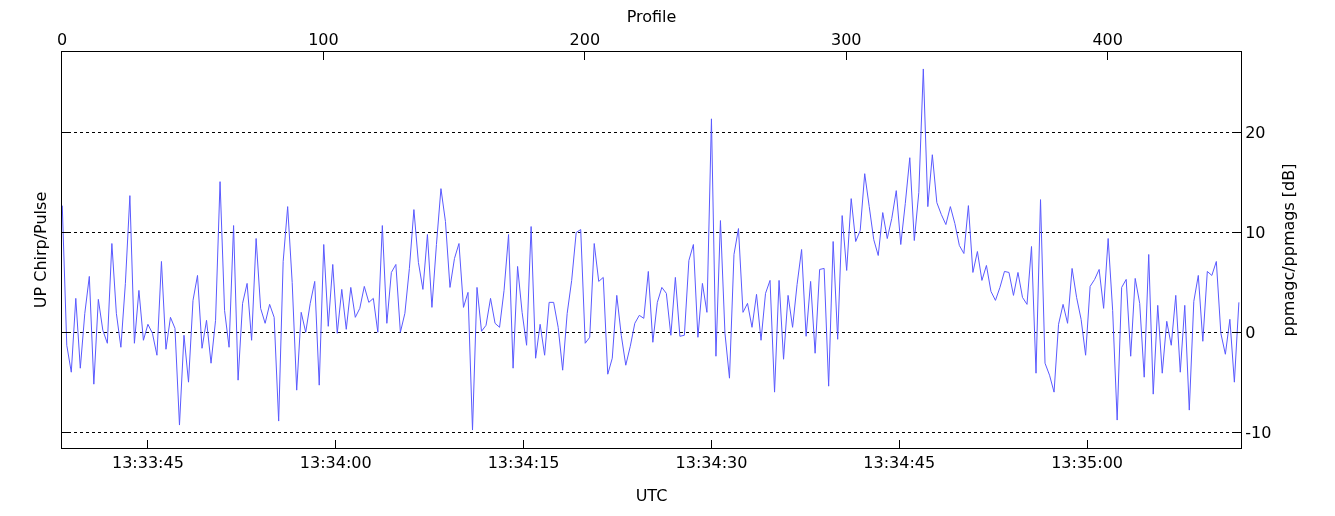  Describe the element at coordinates (1258, 432) in the screenshot. I see `y2-tick-label: -10` at that location.